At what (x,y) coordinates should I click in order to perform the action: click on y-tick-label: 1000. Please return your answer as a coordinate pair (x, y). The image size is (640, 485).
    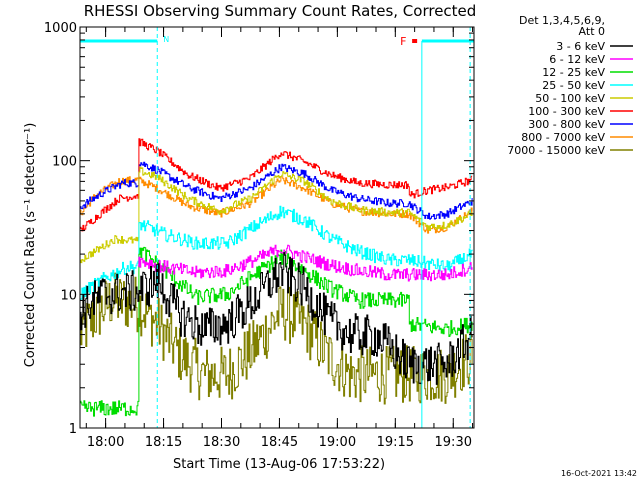
    Looking at the image, I should click on (60, 28).